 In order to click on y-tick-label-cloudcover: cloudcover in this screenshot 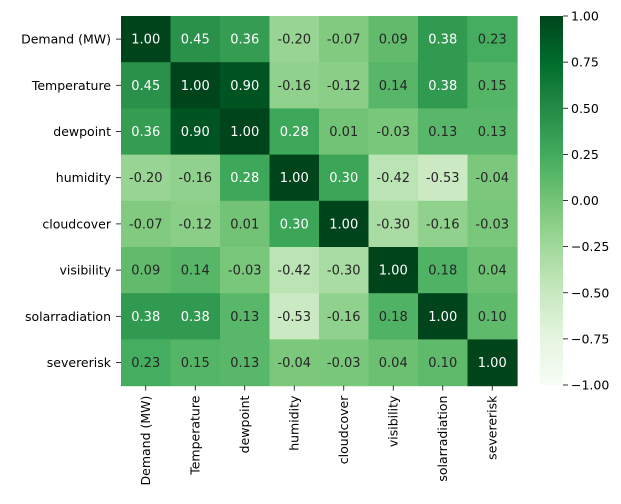, I will do `click(76, 223)`.